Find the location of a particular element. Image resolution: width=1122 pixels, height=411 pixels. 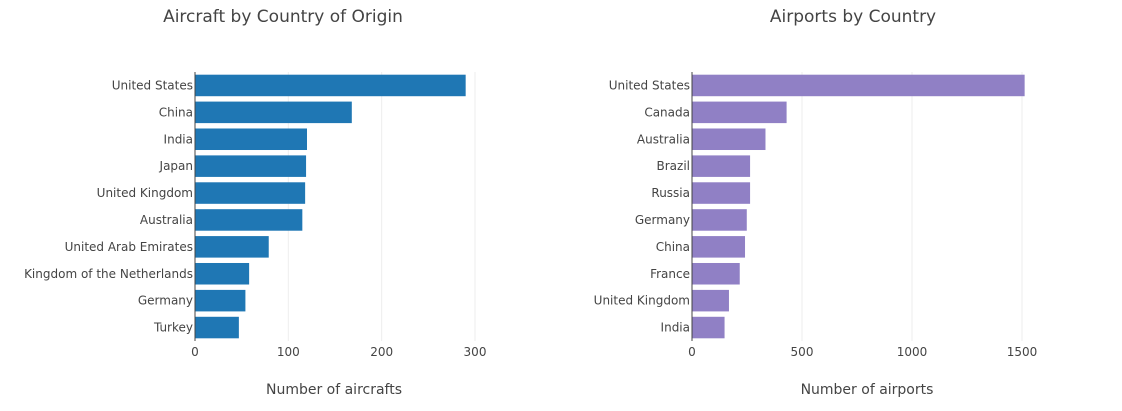

x-axis-label-airports: Number of airports is located at coordinates (867, 390).